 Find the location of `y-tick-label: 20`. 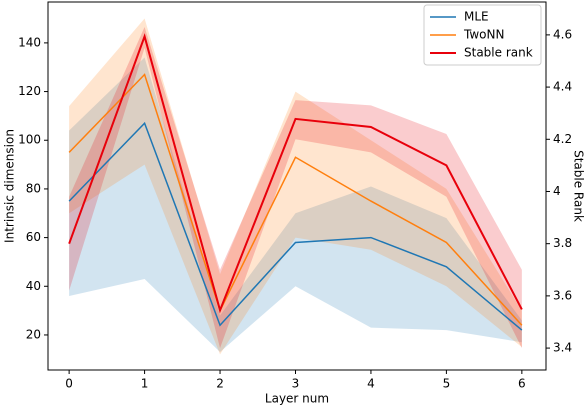

y-tick-label: 20 is located at coordinates (33, 334).